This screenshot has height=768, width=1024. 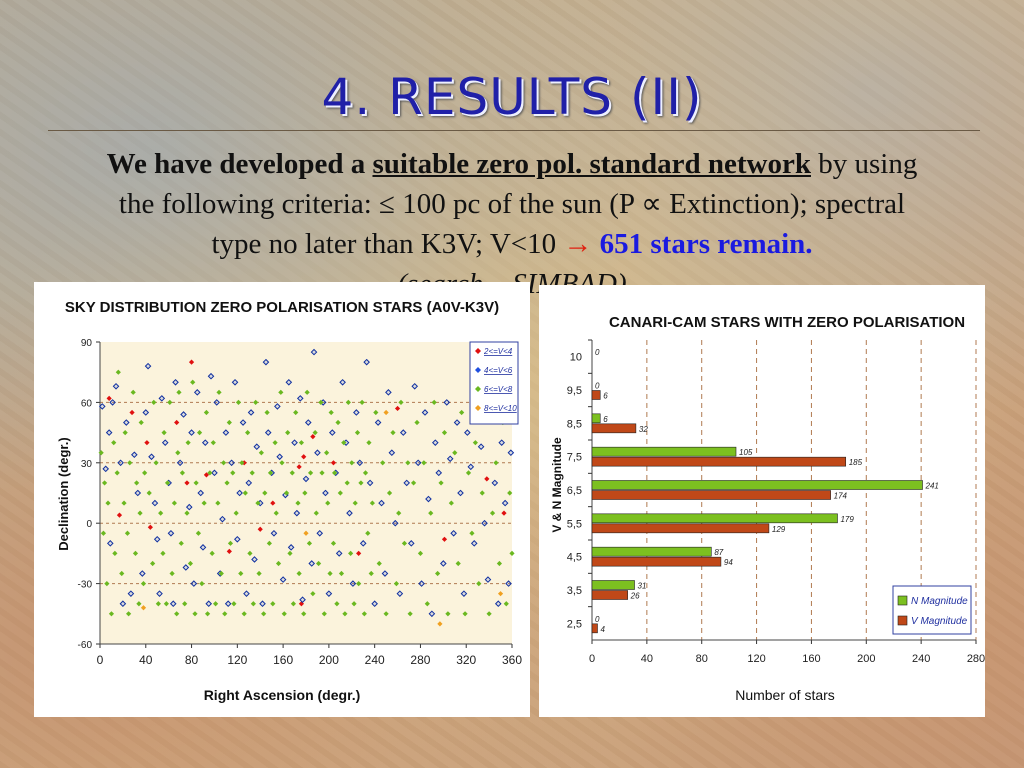 I want to click on chart1-legend-label: 4<=V<6, so click(x=498, y=370).